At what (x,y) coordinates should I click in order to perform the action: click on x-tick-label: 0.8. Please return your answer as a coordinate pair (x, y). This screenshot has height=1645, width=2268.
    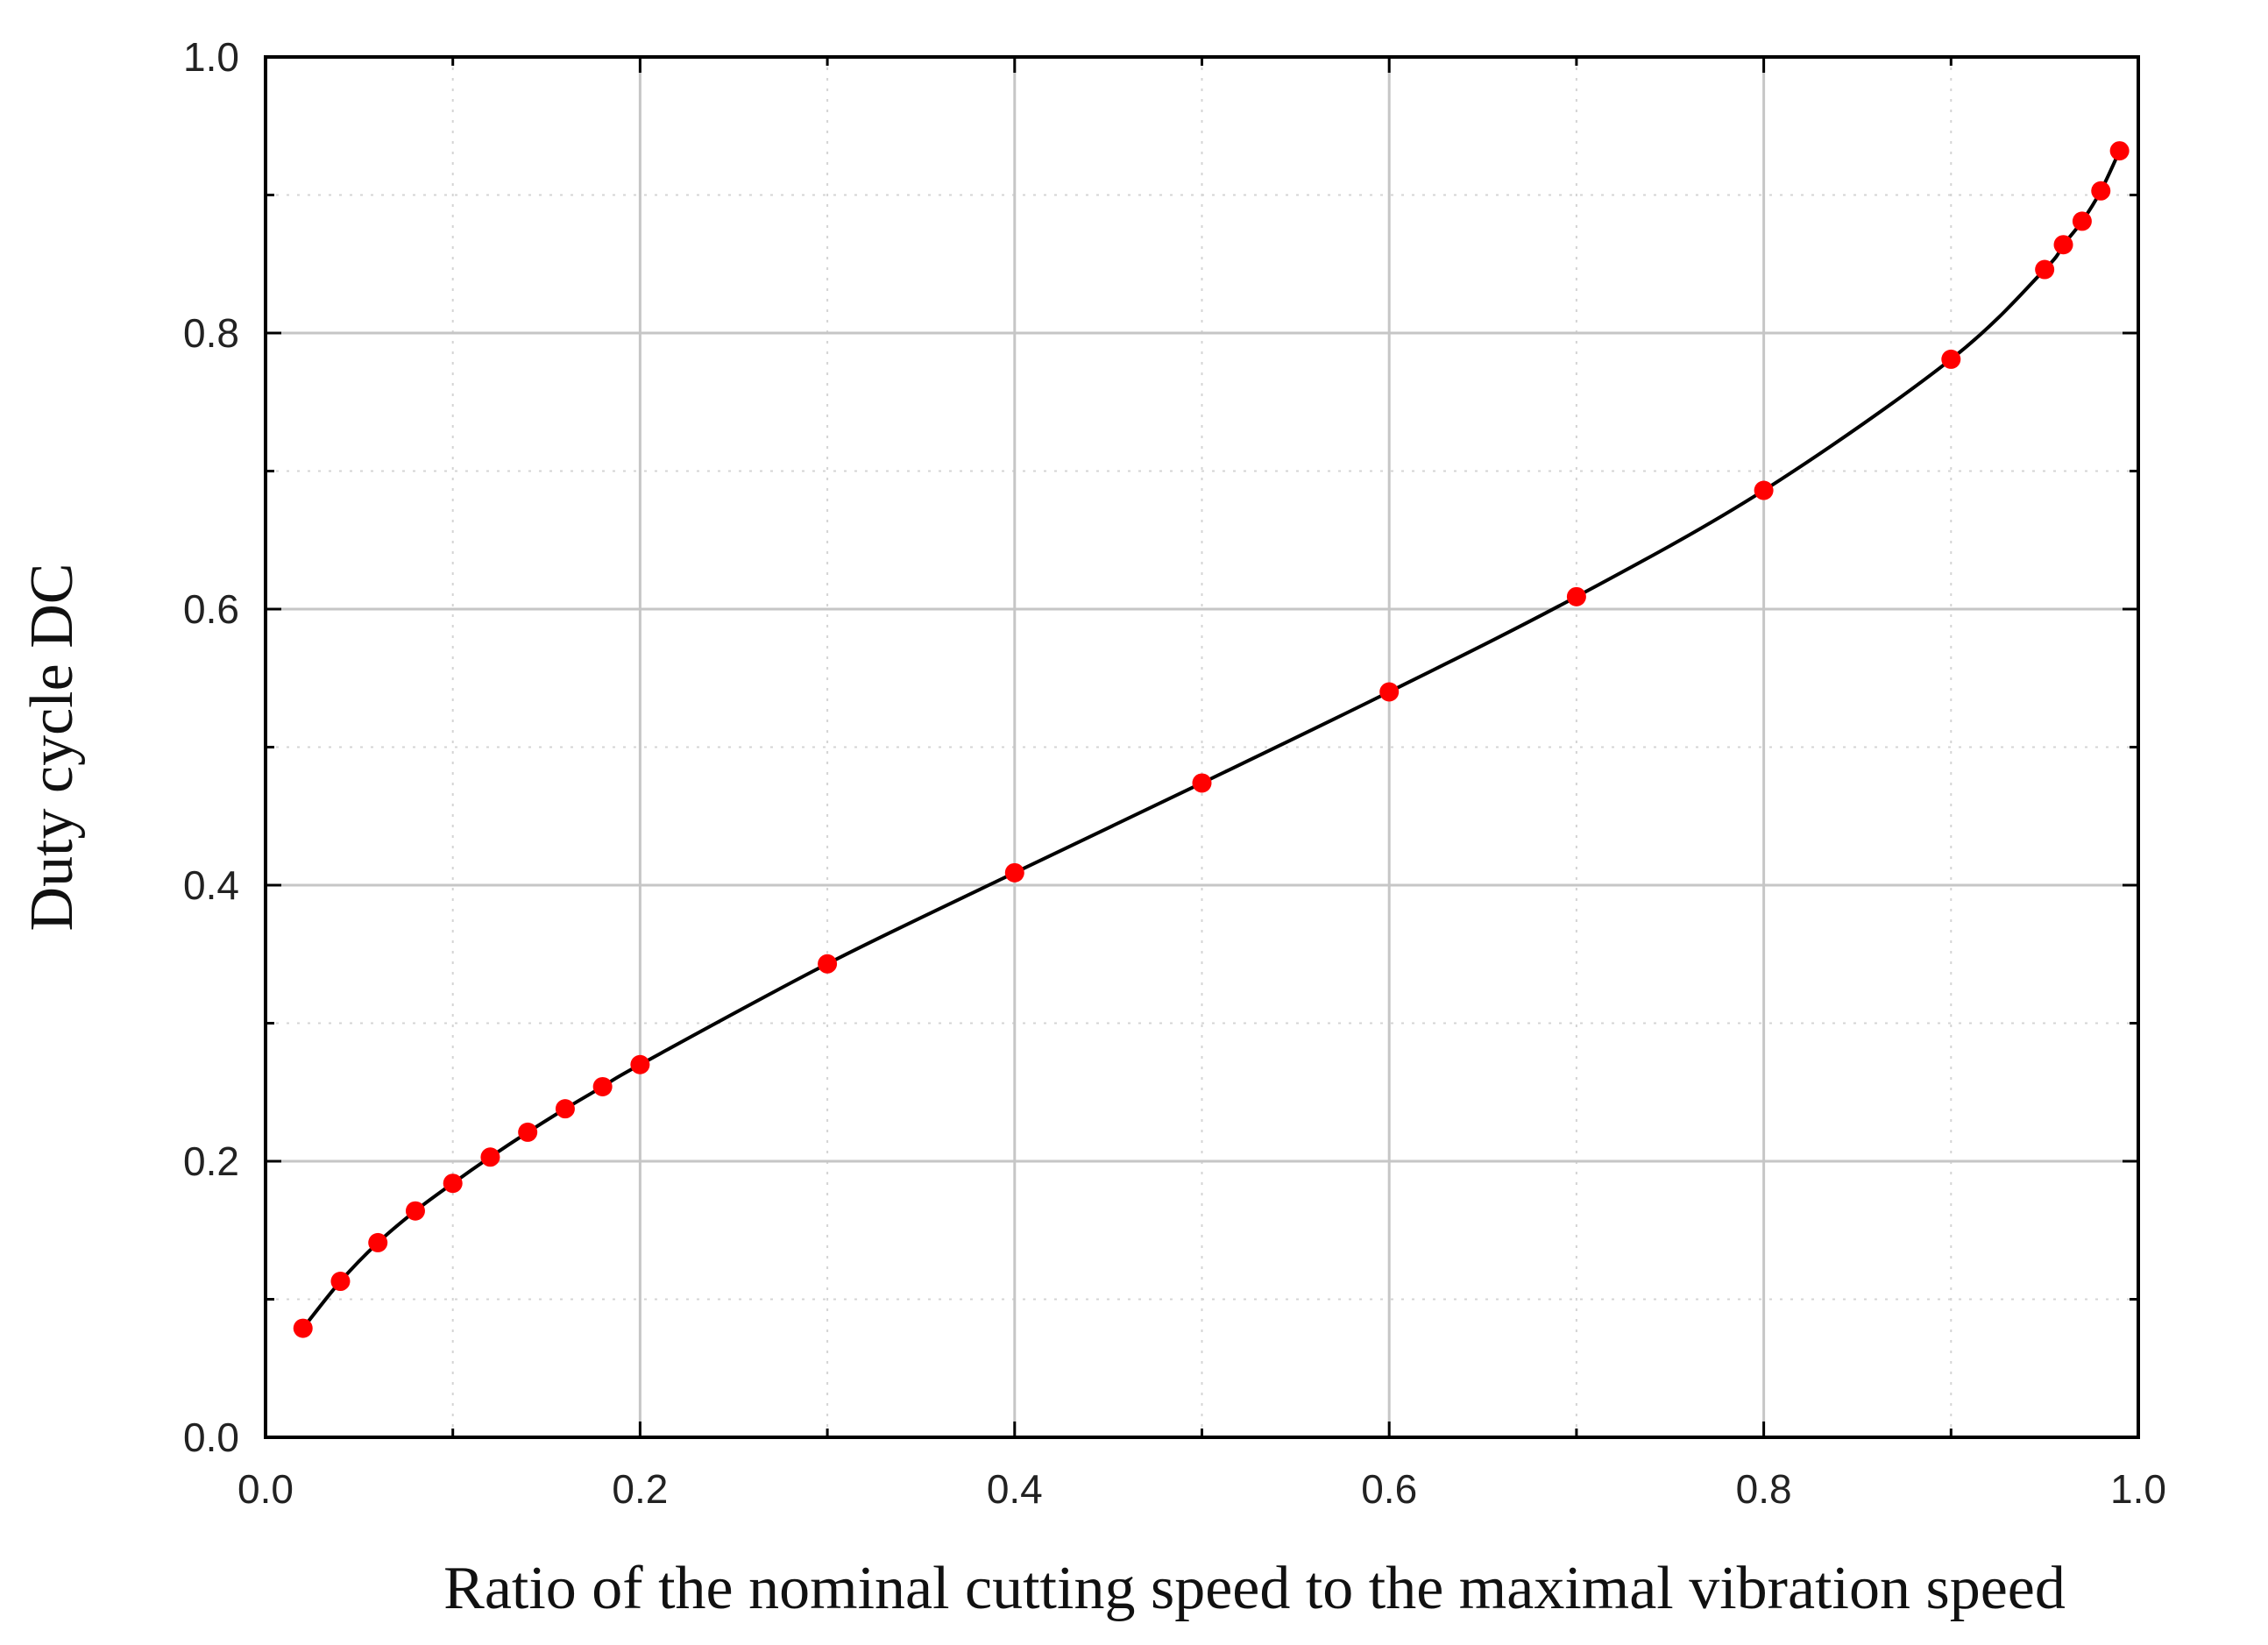
    Looking at the image, I should click on (1764, 1489).